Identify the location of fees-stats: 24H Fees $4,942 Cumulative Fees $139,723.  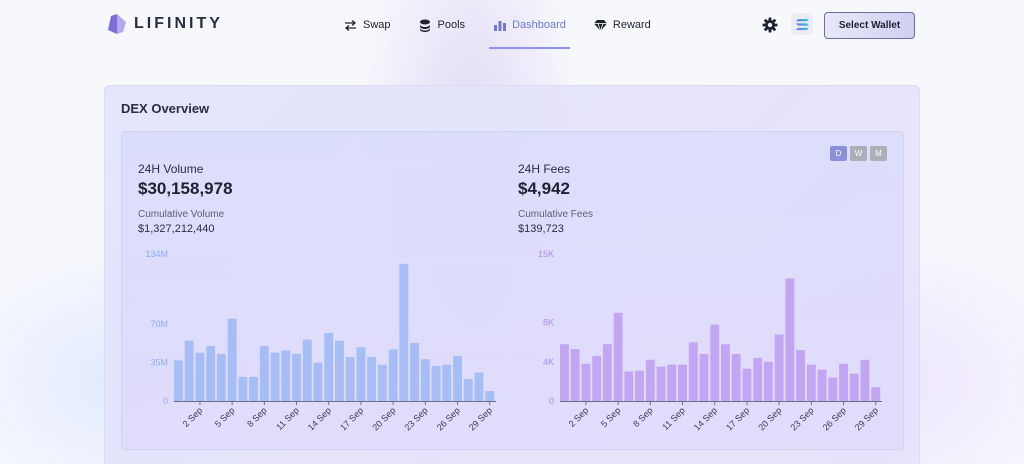
(555, 198).